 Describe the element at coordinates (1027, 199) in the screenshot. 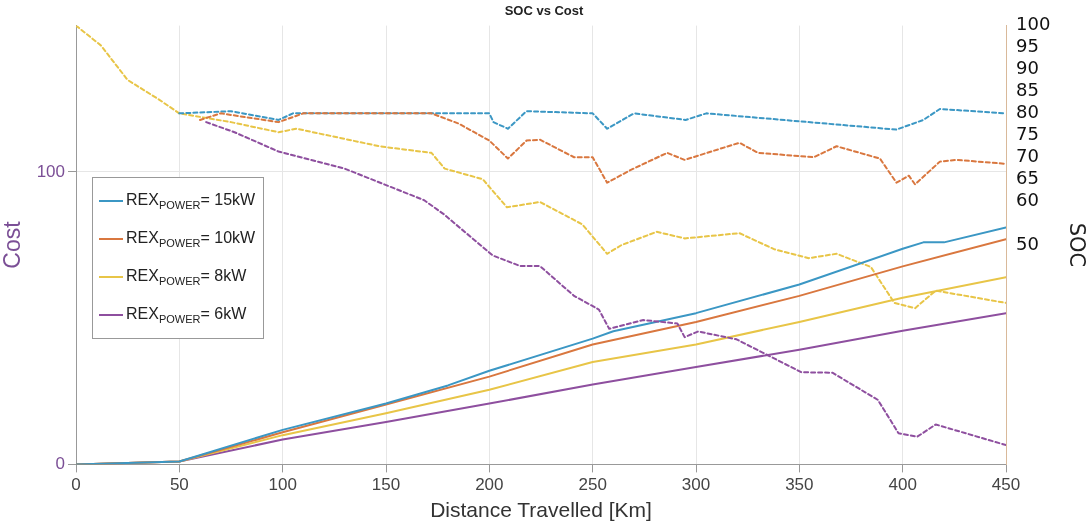

I see `y2-tick-label: 60` at that location.